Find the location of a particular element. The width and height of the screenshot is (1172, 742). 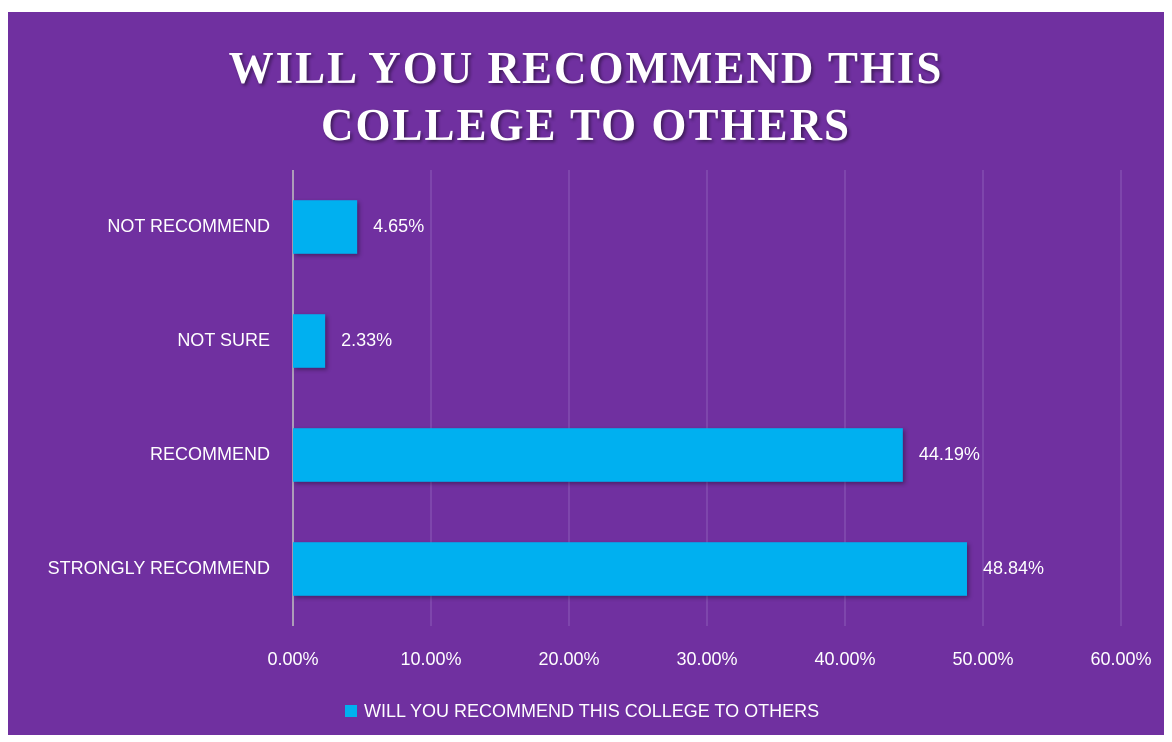

data-label: 2.33% is located at coordinates (366, 340).